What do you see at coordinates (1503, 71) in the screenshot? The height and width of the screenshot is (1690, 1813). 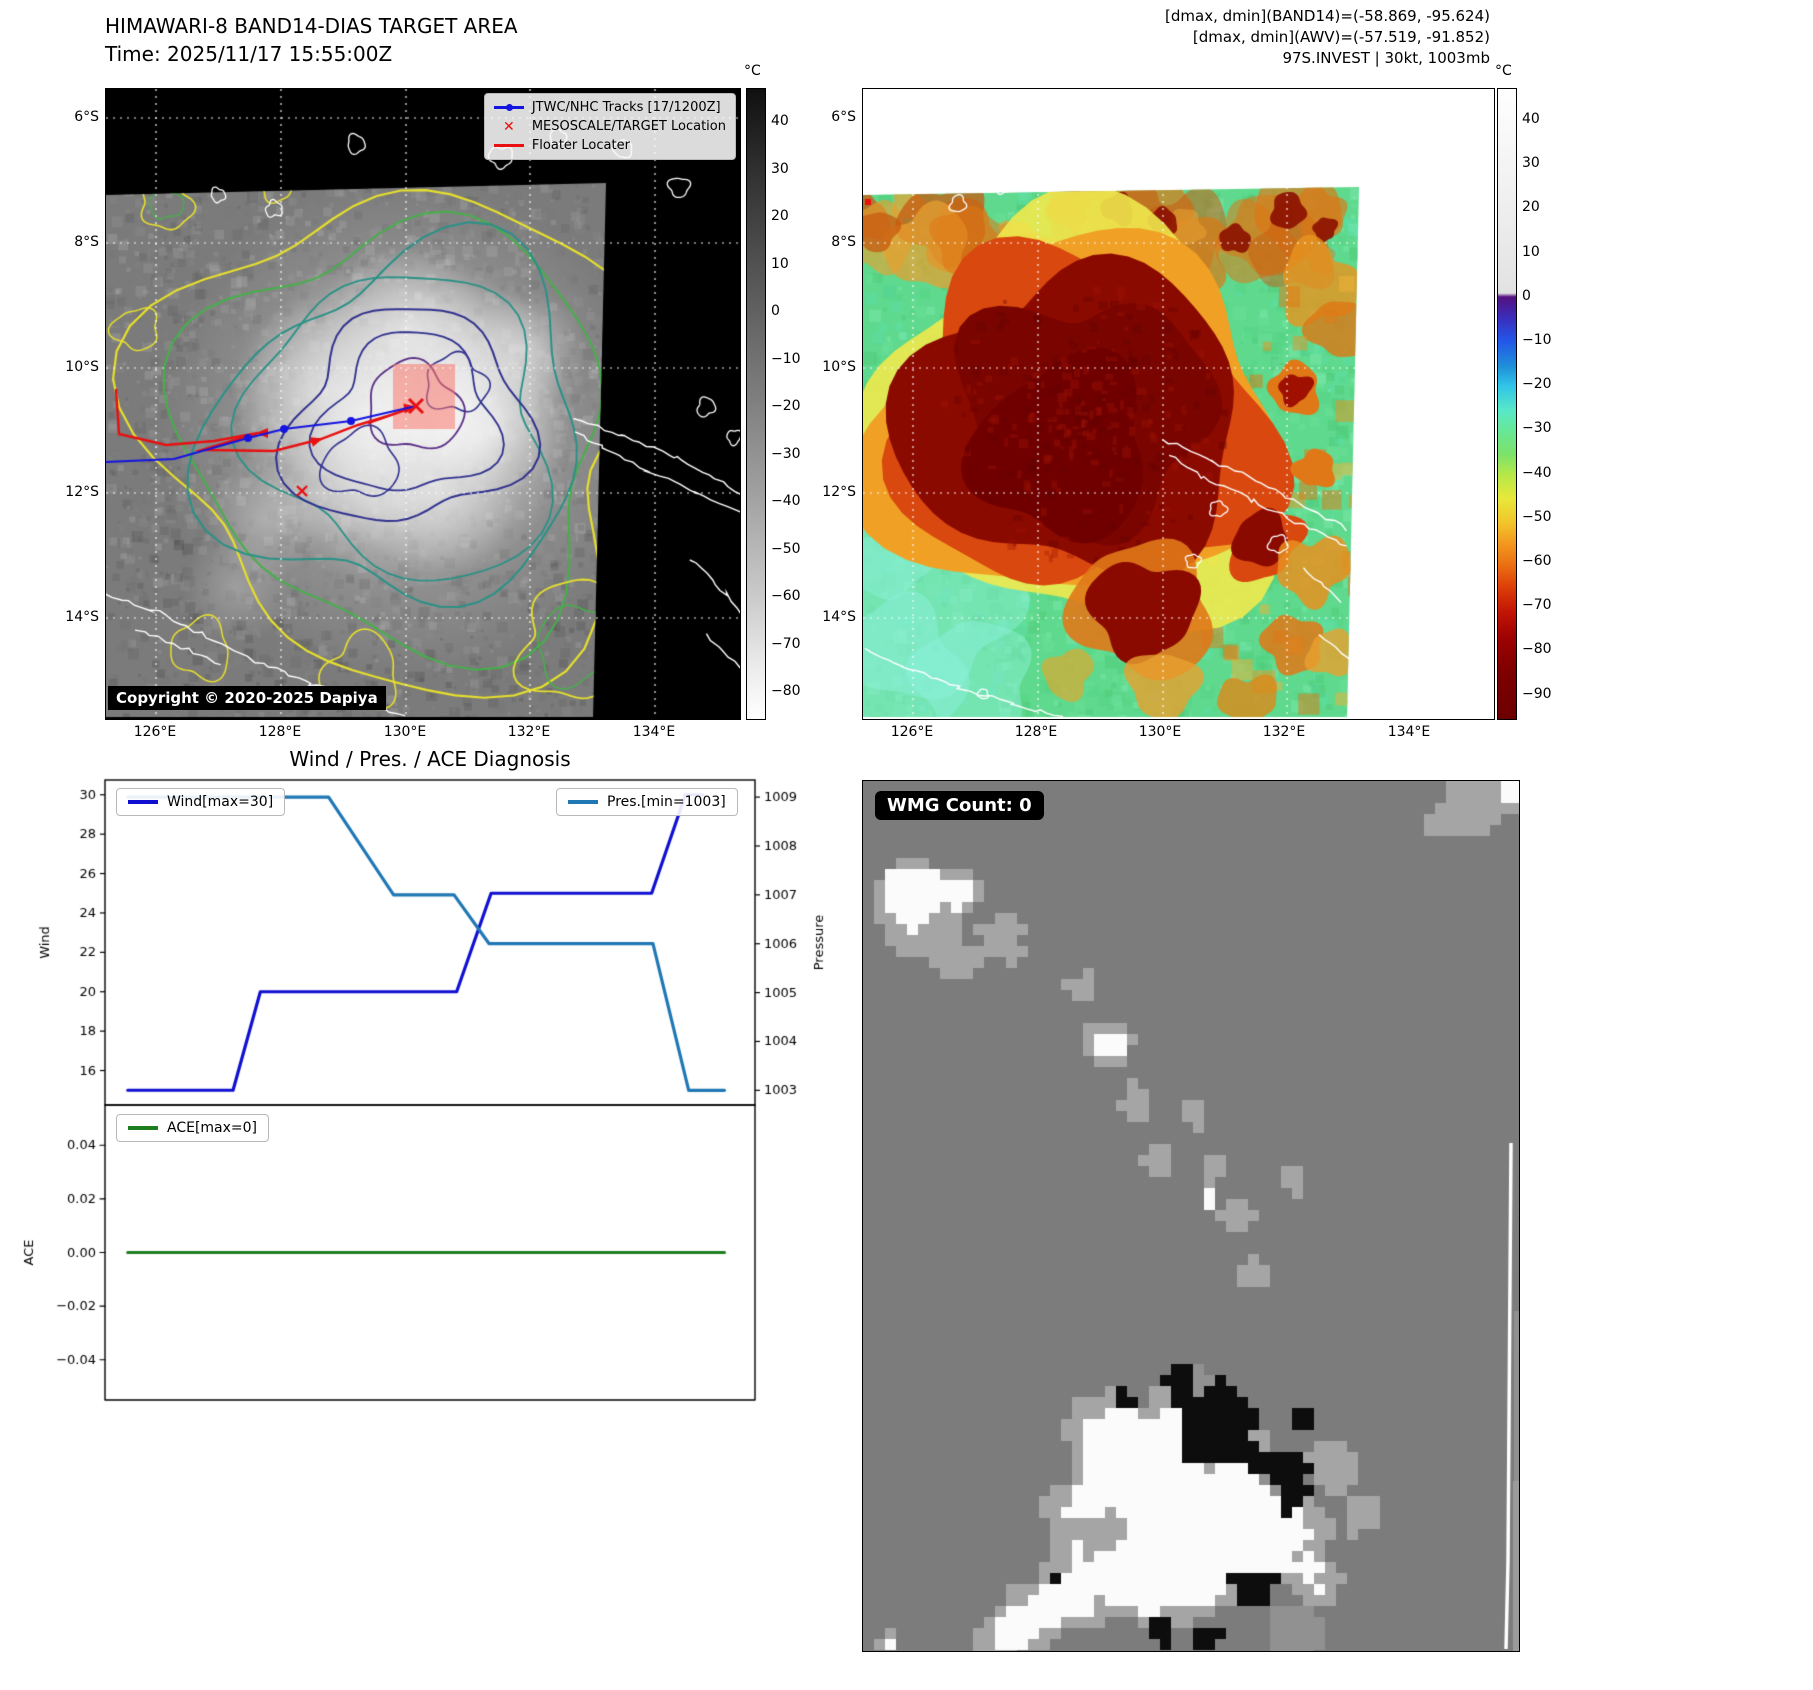 I see `awv-colorbar-unit: °C` at bounding box center [1503, 71].